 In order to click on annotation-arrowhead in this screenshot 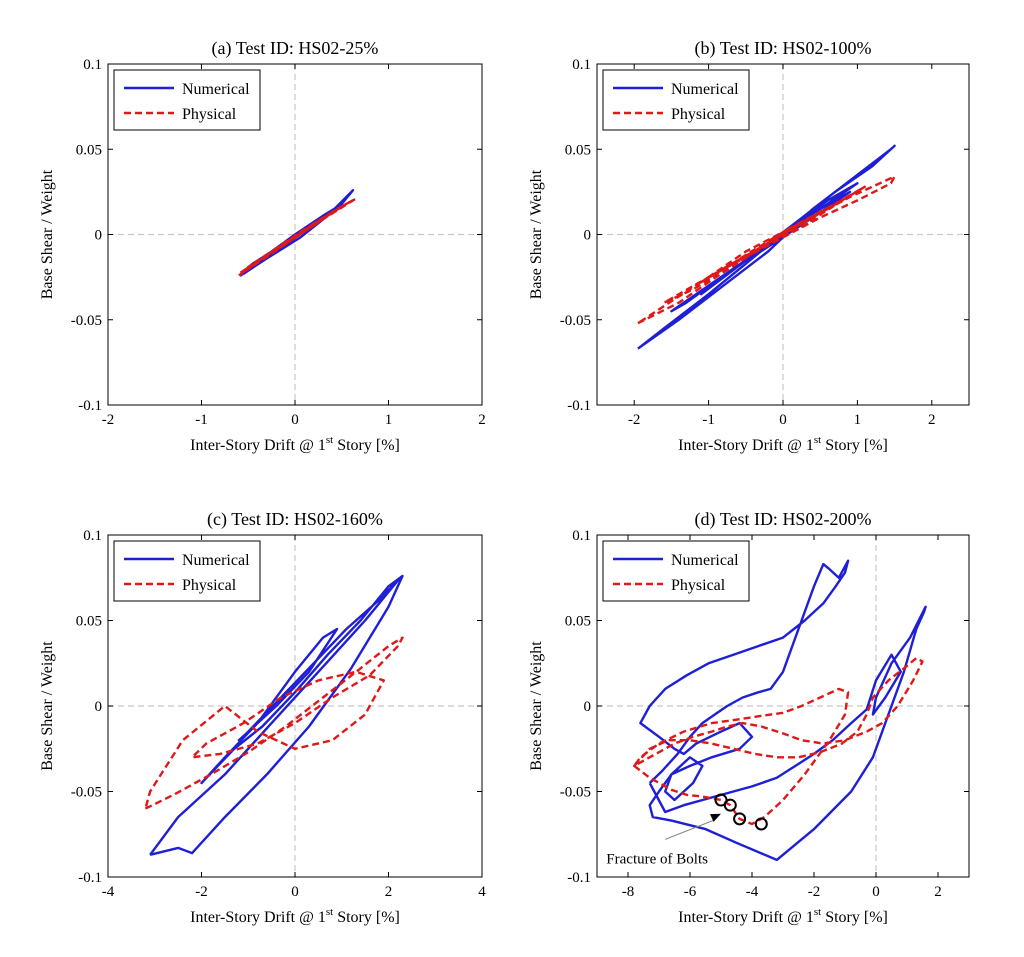, I will do `click(715, 817)`.